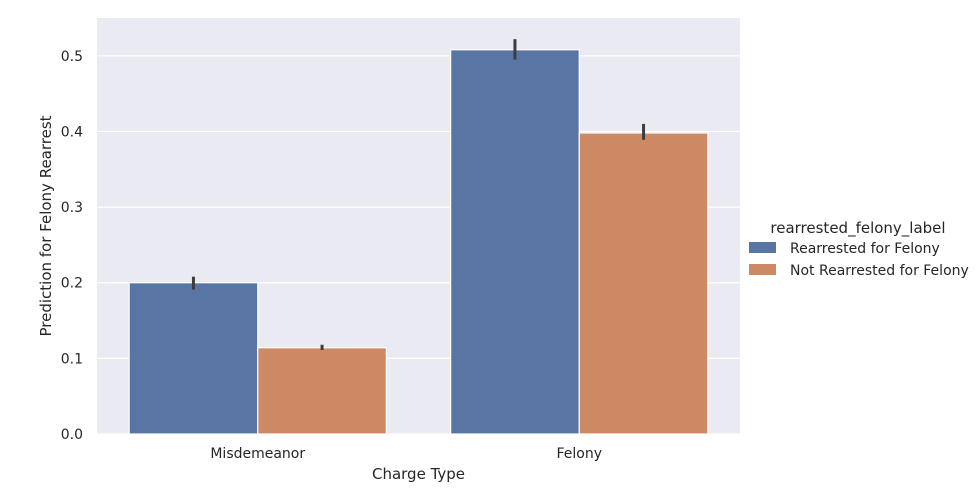  Describe the element at coordinates (72, 132) in the screenshot. I see `y-tick-label: 0.4` at that location.